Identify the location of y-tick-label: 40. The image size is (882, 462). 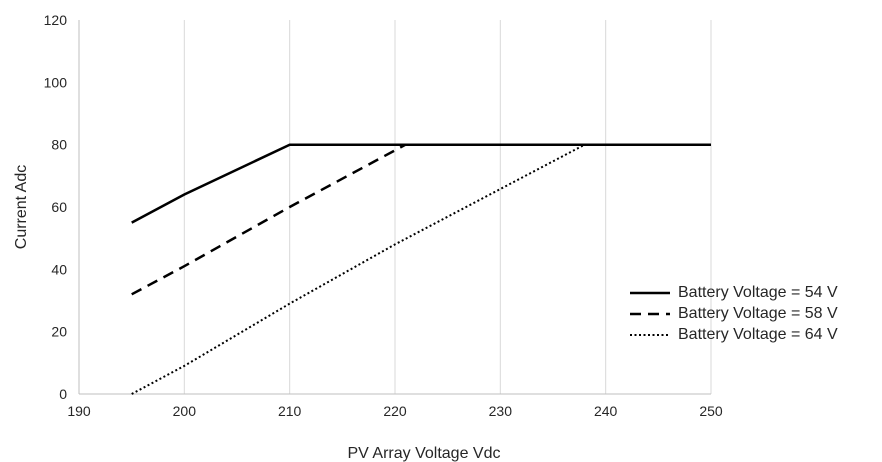
(59, 269).